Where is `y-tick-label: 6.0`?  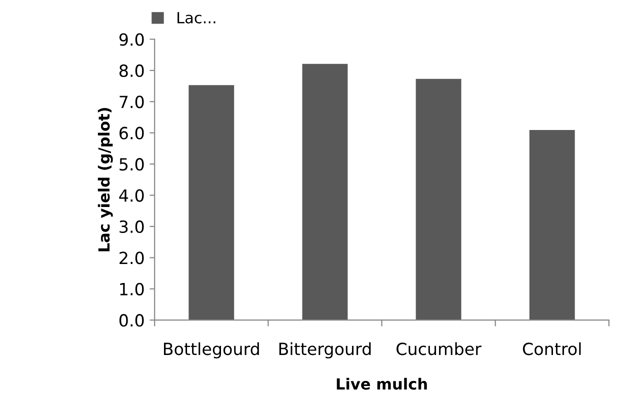 y-tick-label: 6.0 is located at coordinates (132, 133).